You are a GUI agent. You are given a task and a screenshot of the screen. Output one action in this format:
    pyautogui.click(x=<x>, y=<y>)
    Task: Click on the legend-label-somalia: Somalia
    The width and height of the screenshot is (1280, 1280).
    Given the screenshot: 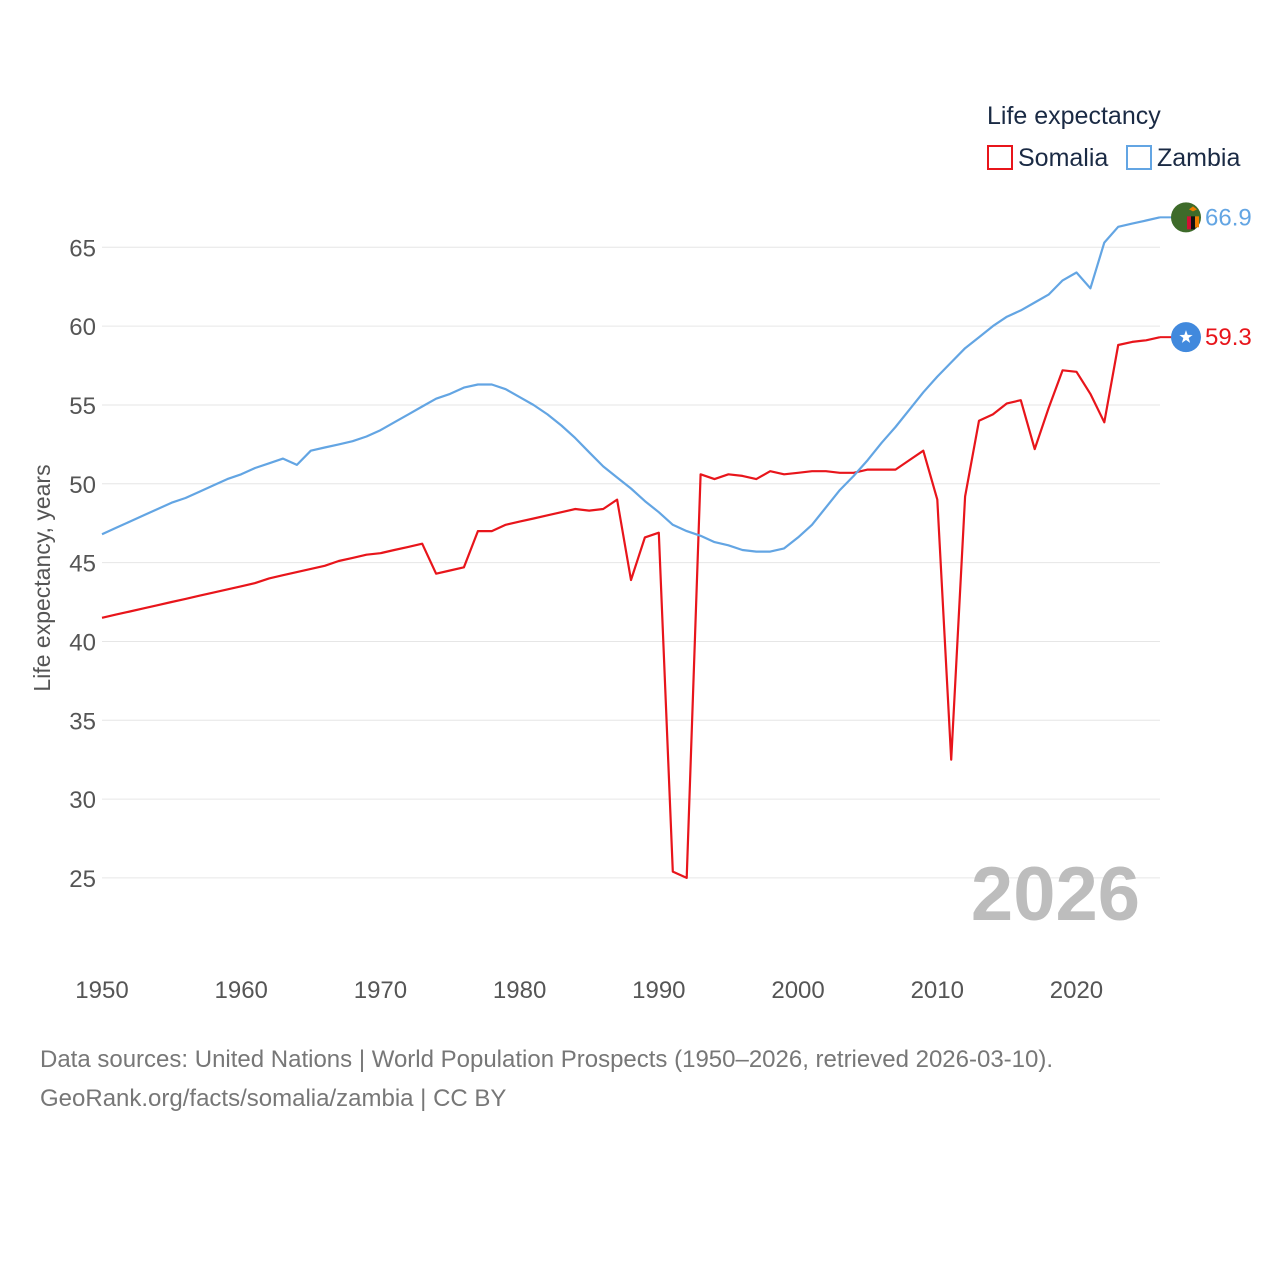 What is the action you would take?
    pyautogui.click(x=1063, y=158)
    